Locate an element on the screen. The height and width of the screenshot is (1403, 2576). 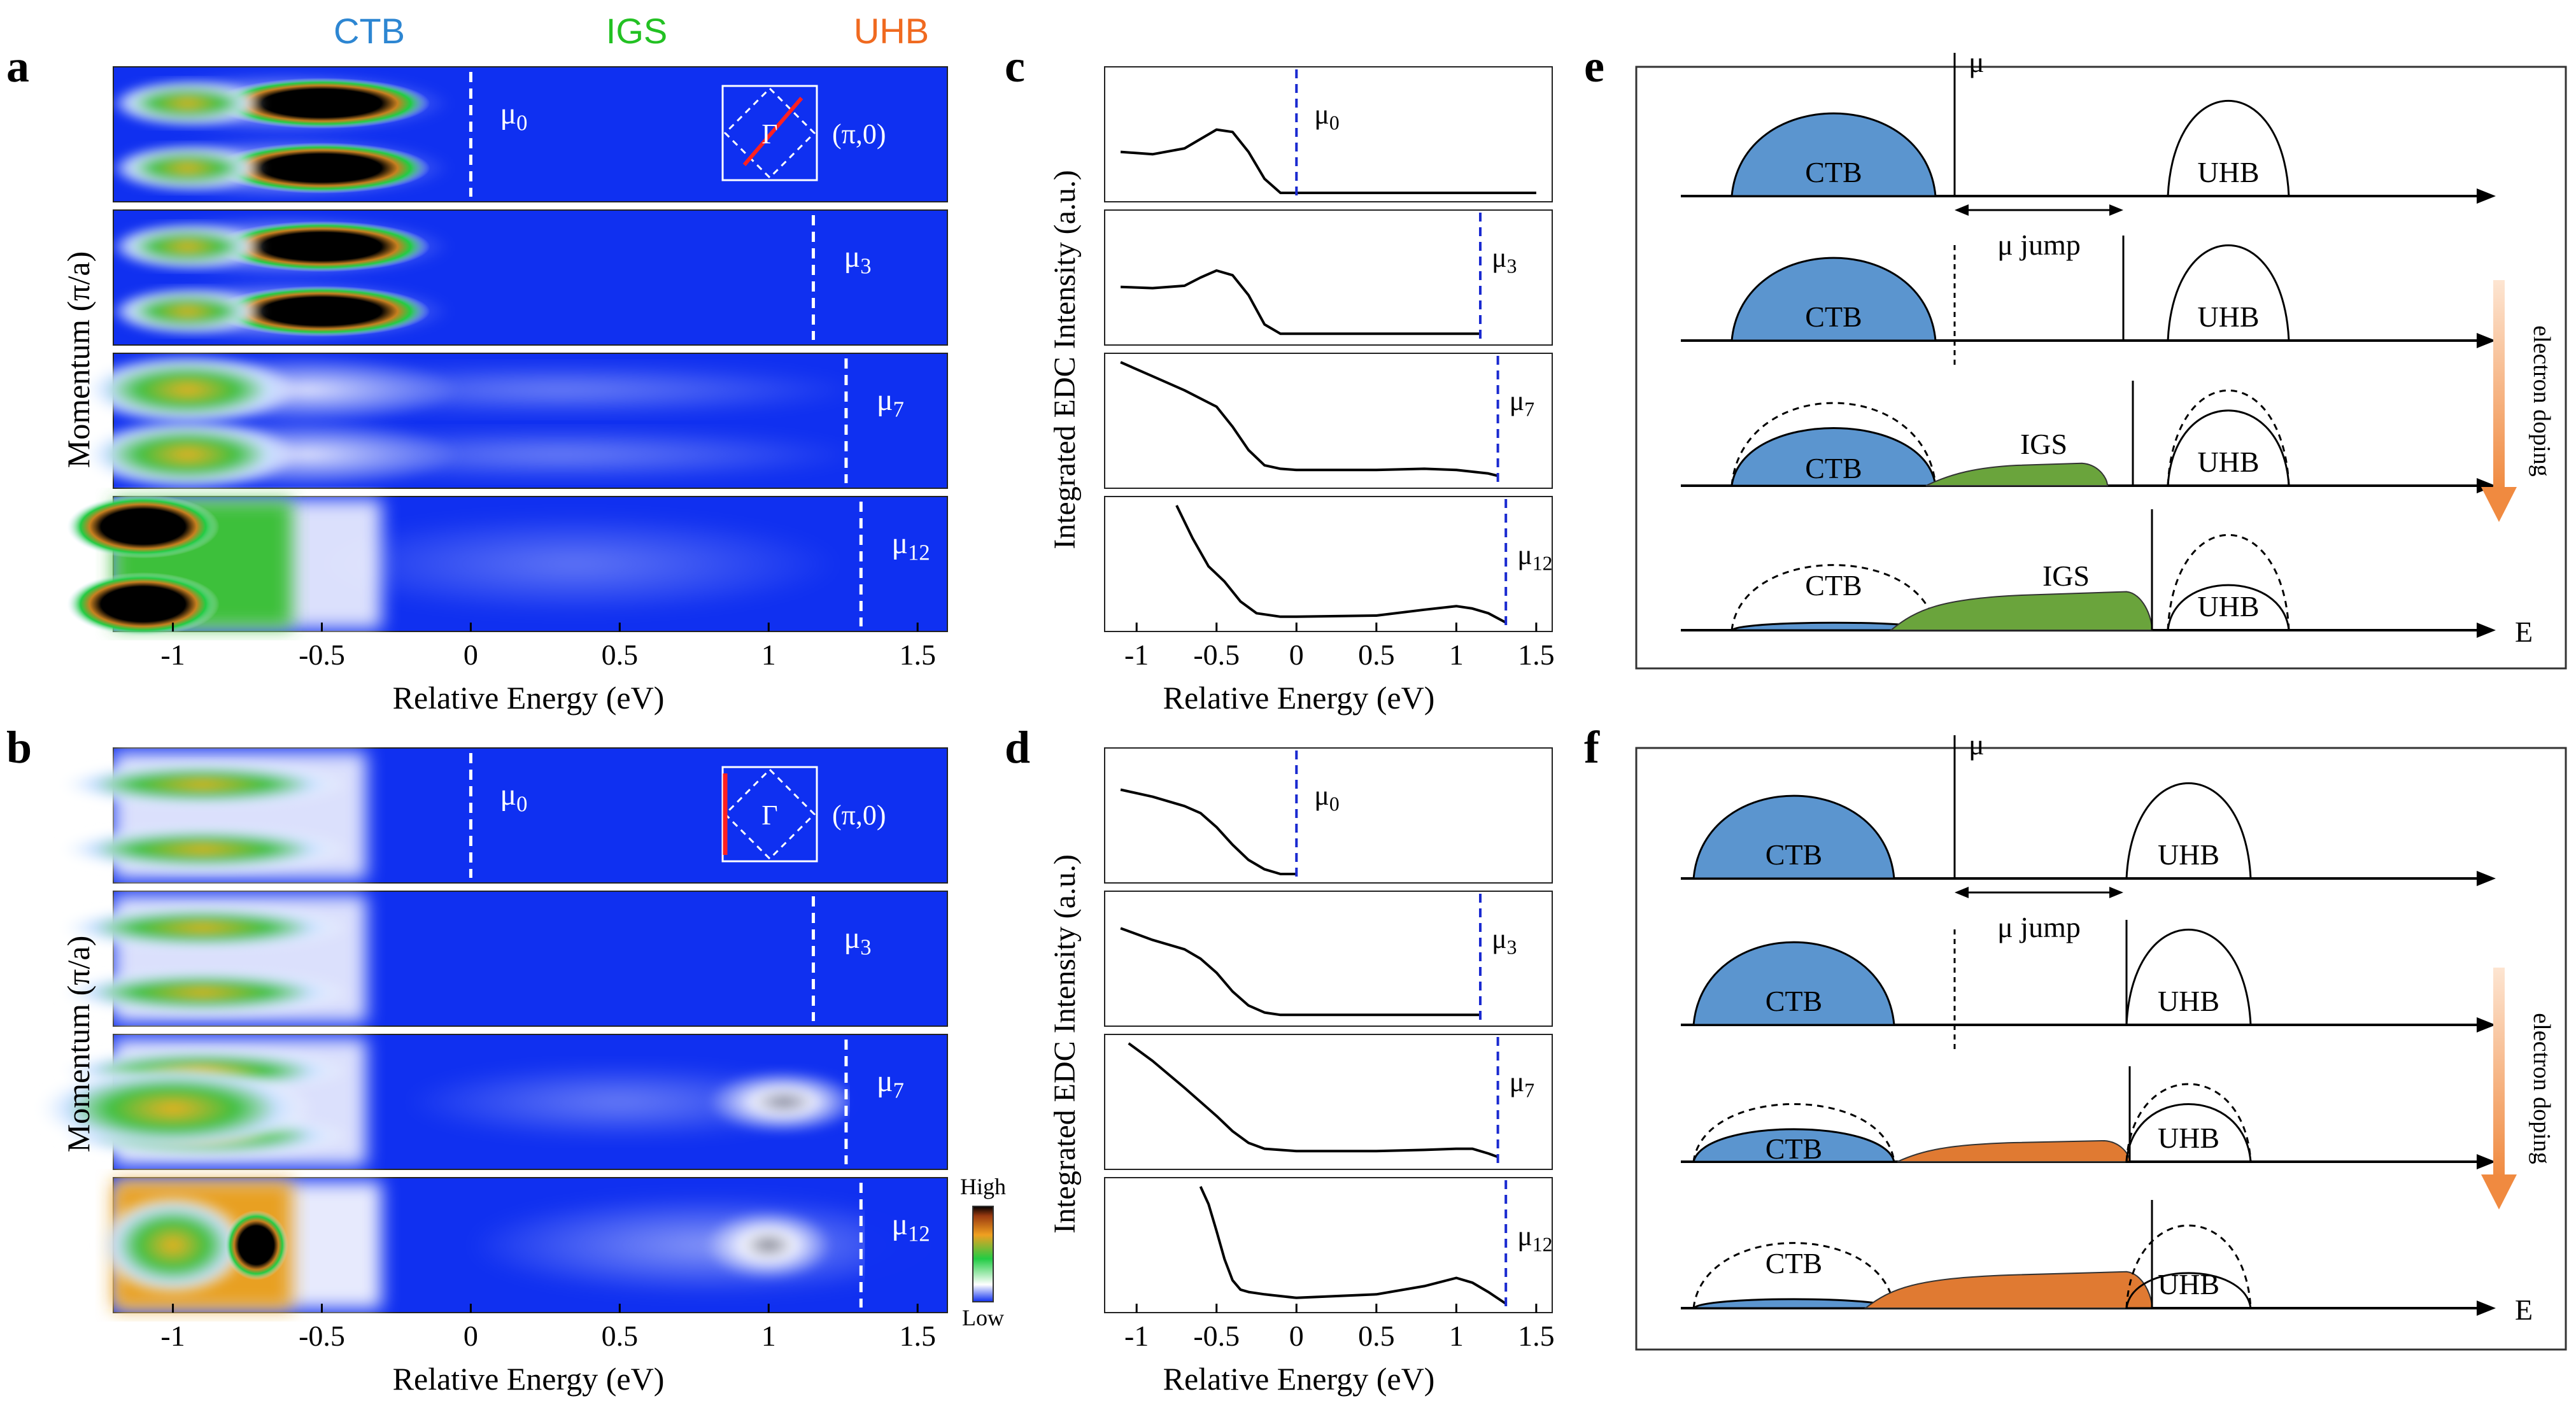
colorbar-low-label: Low is located at coordinates (983, 1317).